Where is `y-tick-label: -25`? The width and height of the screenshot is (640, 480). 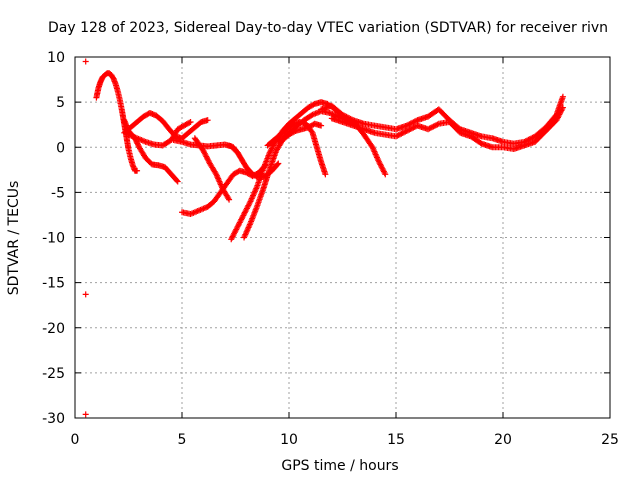 y-tick-label: -25 is located at coordinates (53, 374).